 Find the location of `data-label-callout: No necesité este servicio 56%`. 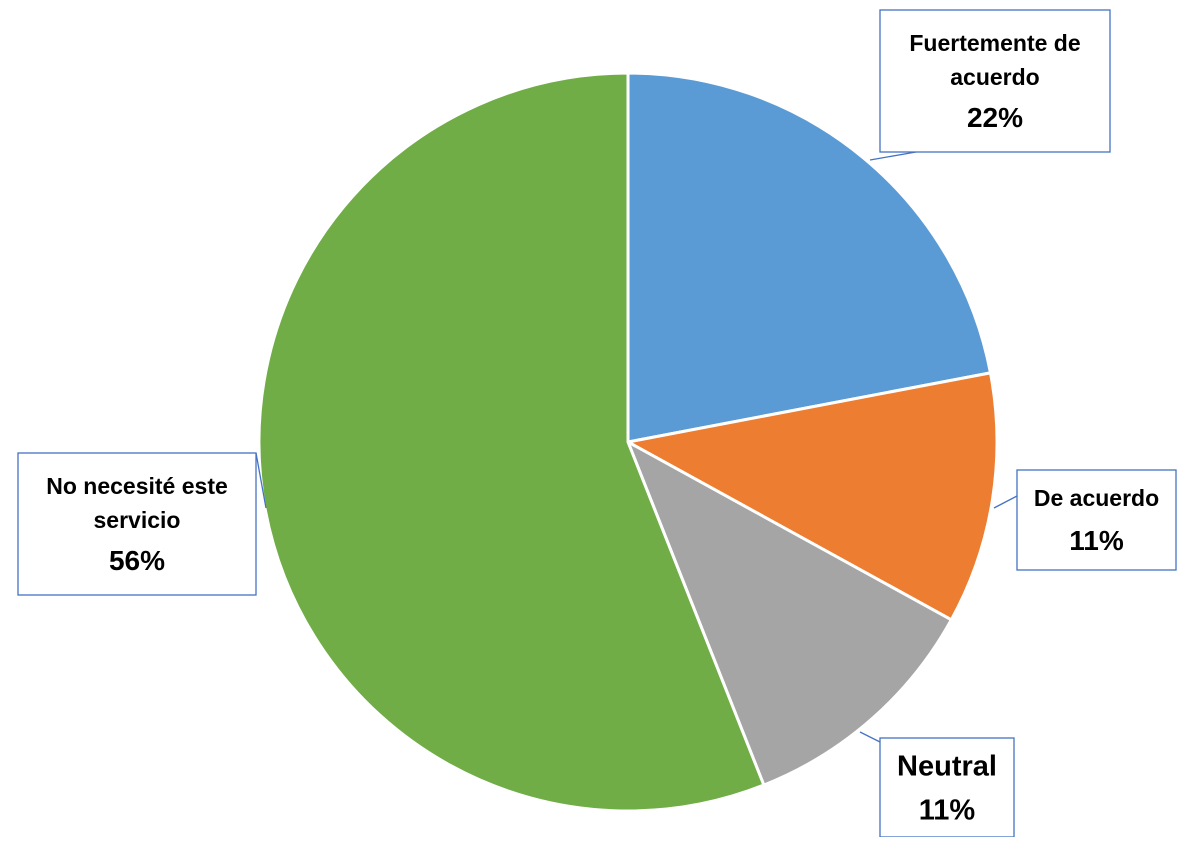

data-label-callout: No necesité este servicio 56% is located at coordinates (142, 524).